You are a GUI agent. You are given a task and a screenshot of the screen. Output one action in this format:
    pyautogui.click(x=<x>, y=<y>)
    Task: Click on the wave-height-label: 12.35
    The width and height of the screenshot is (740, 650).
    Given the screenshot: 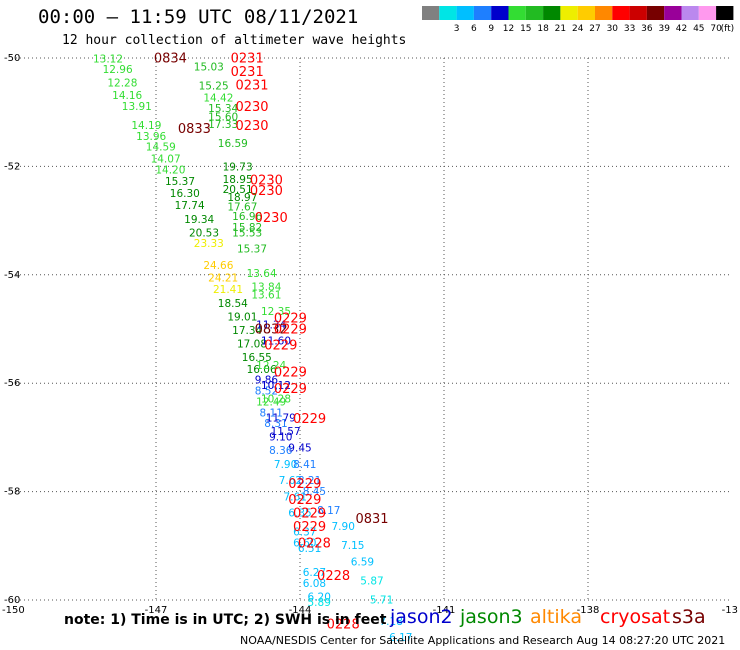 What is the action you would take?
    pyautogui.click(x=276, y=312)
    